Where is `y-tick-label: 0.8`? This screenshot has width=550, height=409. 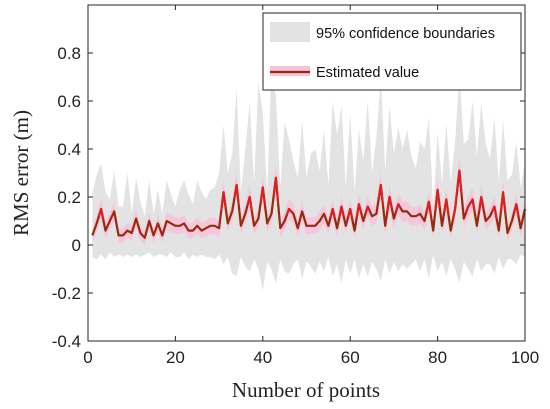 y-tick-label: 0.8 is located at coordinates (69, 53).